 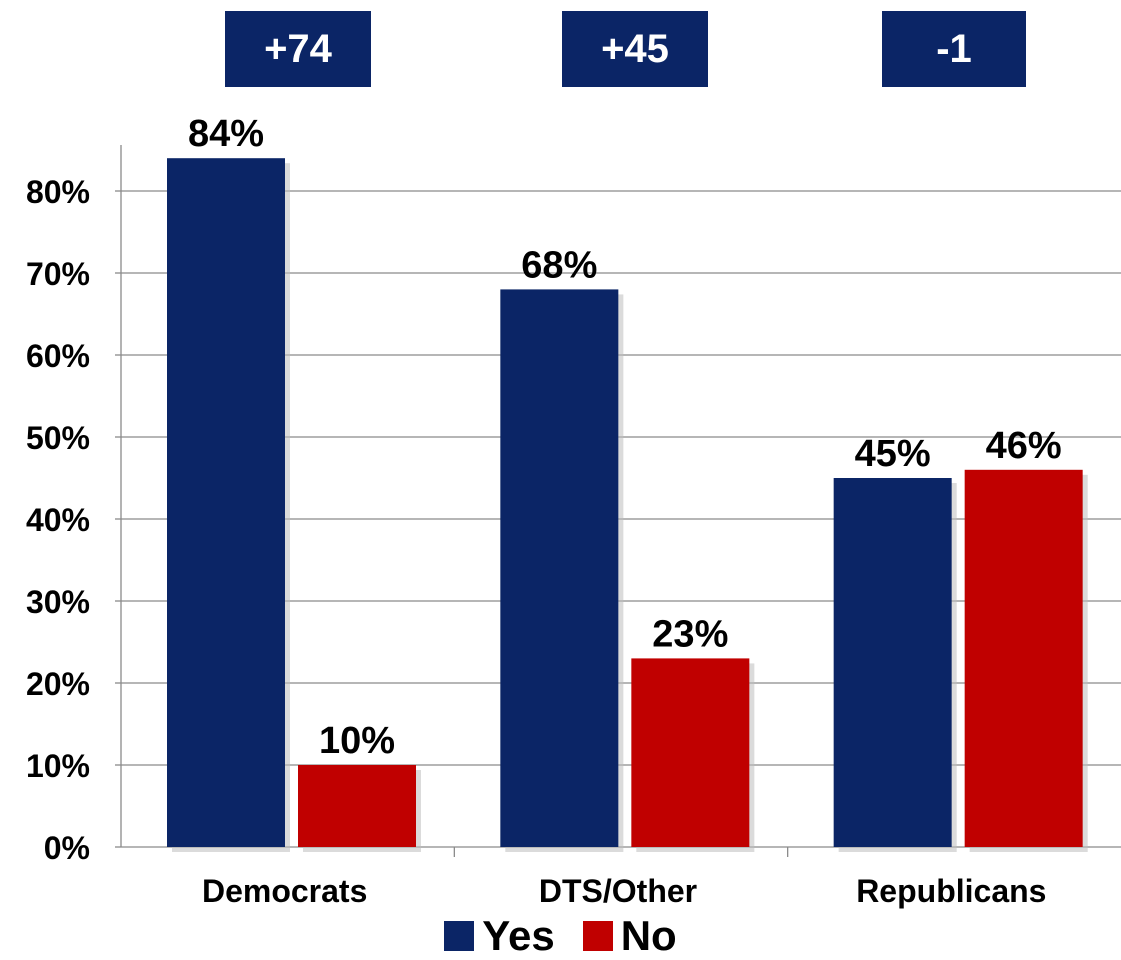 I want to click on y-tick-label: 60%, so click(x=58, y=356).